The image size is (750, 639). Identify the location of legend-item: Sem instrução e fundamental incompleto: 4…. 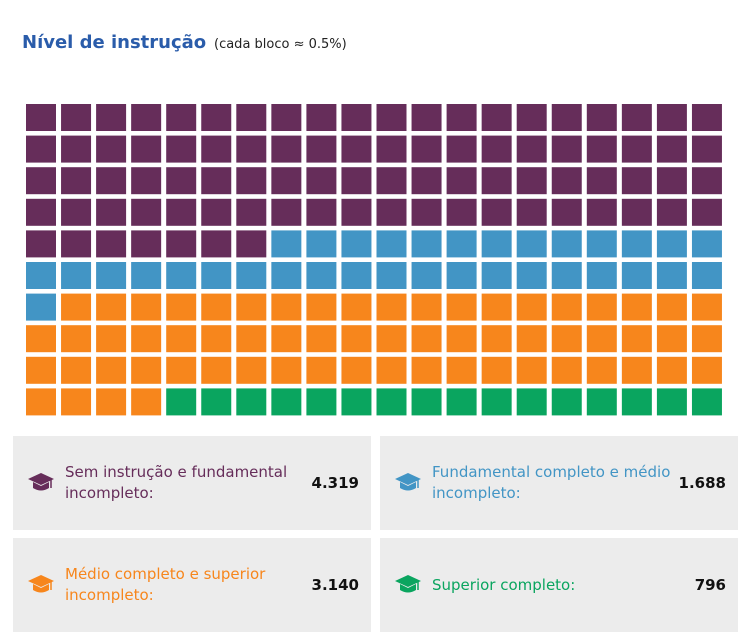
(192, 483).